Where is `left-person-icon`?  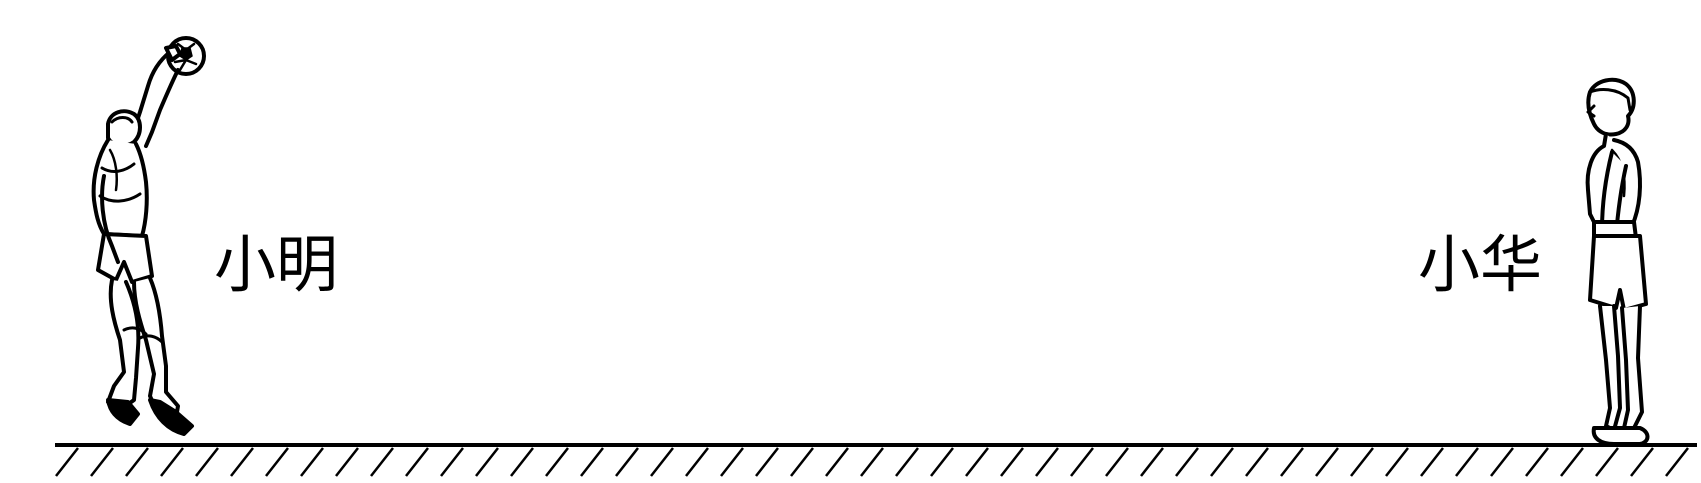
left-person-icon is located at coordinates (148, 236).